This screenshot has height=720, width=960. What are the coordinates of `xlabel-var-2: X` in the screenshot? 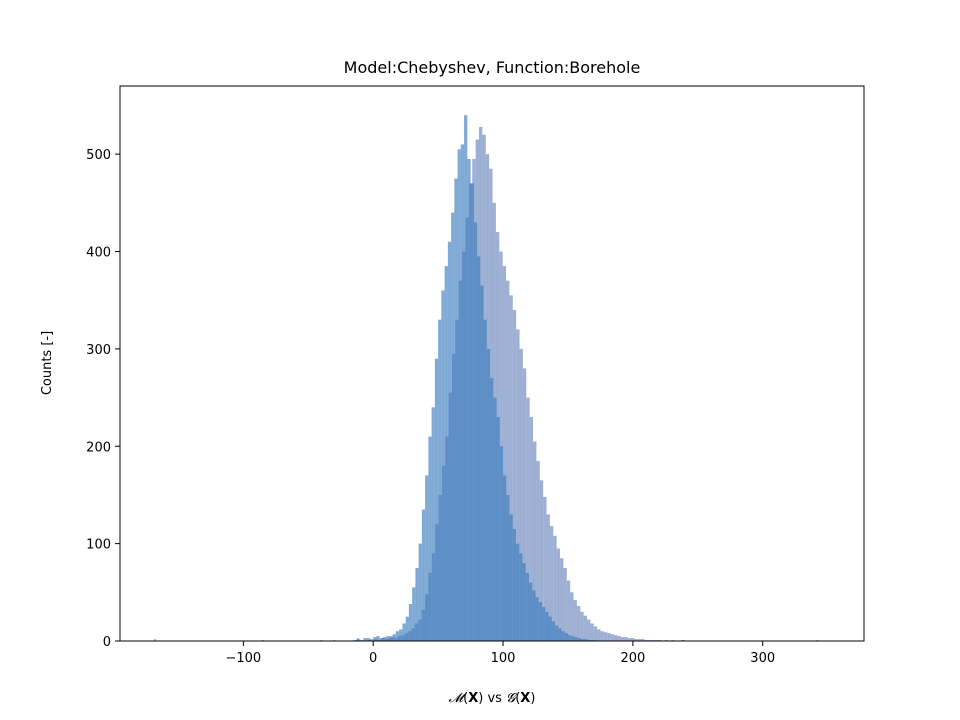 It's located at (525, 698).